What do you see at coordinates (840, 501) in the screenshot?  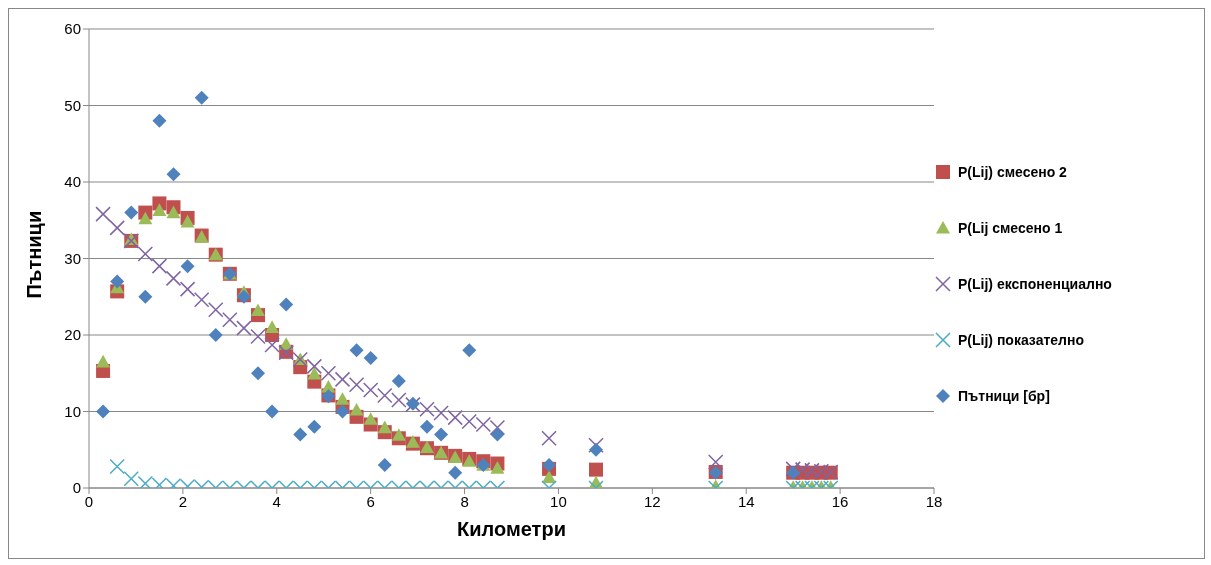 I see `x-tick-label: 16` at bounding box center [840, 501].